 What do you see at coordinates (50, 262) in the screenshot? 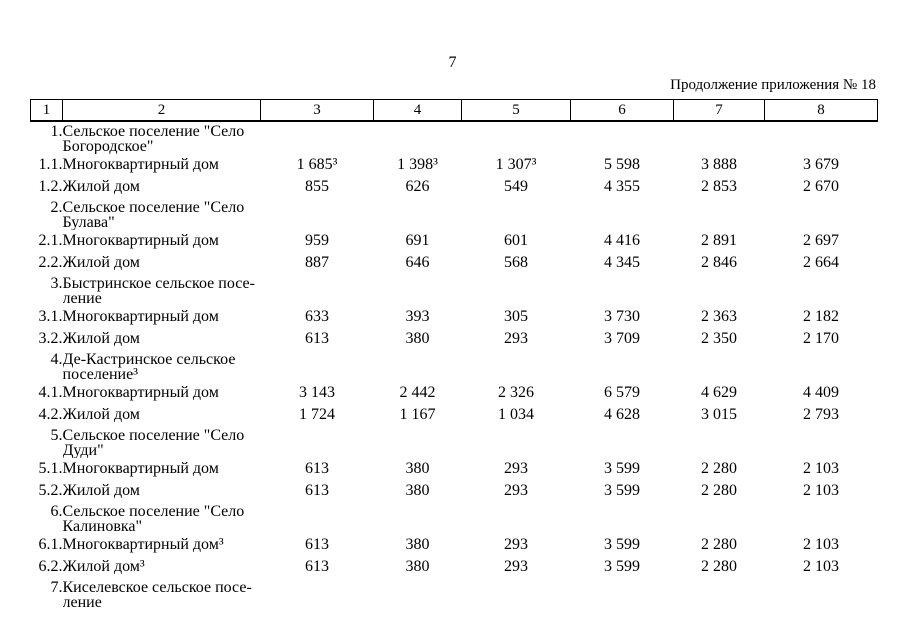
I see `row-number: 2.2.` at bounding box center [50, 262].